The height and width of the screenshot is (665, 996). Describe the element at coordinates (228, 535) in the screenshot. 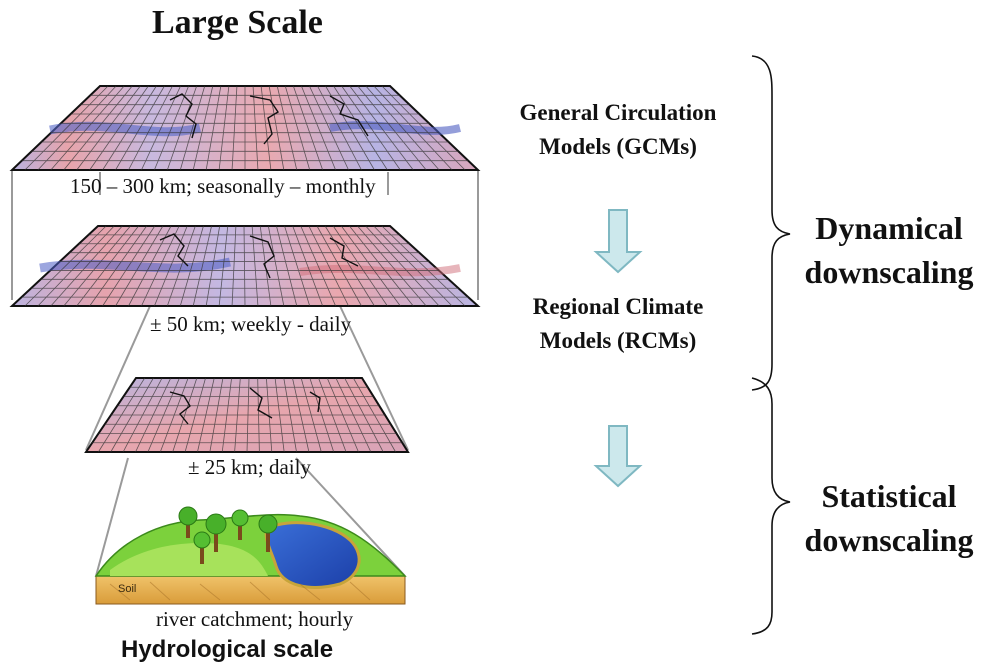

I see `tree-icons` at that location.